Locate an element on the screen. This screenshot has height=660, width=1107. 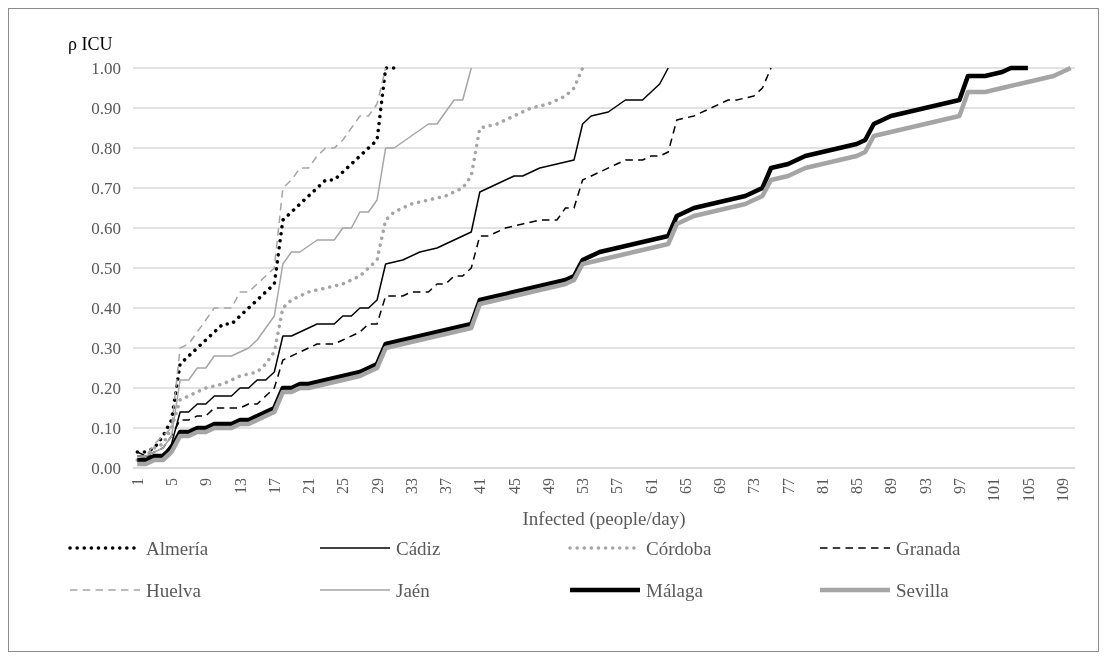
legend-label: Huelva is located at coordinates (174, 590).